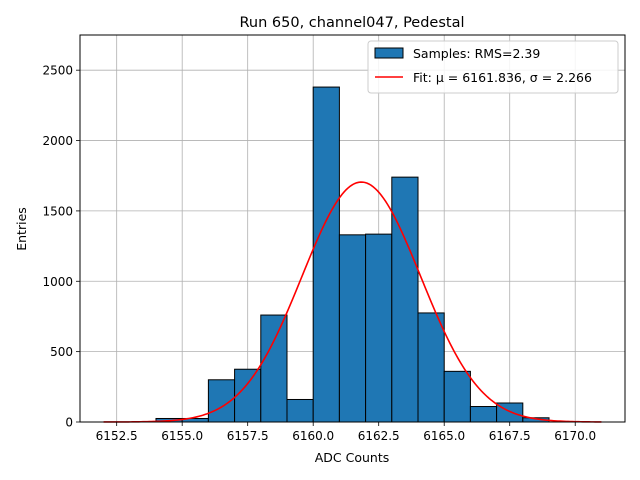 Image resolution: width=640 pixels, height=480 pixels. I want to click on x-tick-label: 6165.0, so click(444, 436).